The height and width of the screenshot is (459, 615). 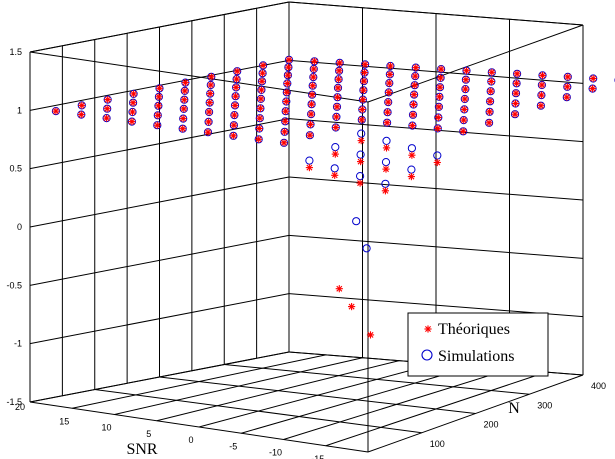 I want to click on y-tick-label: 200, so click(x=491, y=425).